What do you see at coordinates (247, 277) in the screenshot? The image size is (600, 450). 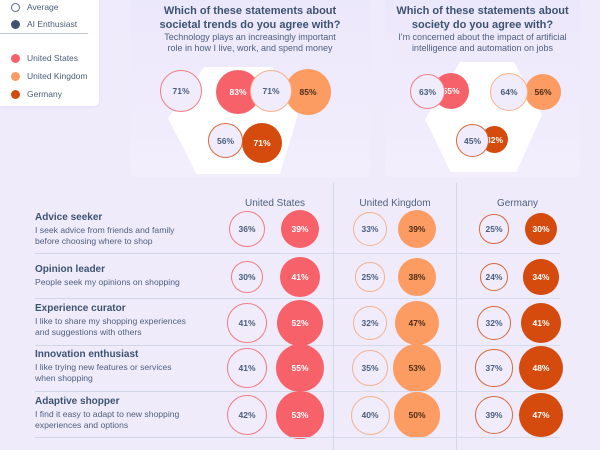 I see `bubble-average: 30%` at bounding box center [247, 277].